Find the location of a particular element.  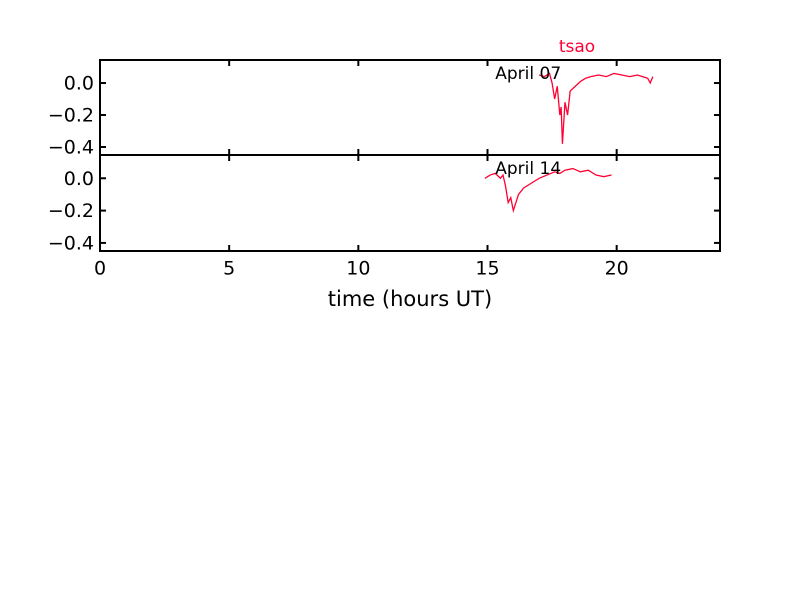

x-tick-label: 10 is located at coordinates (358, 269).